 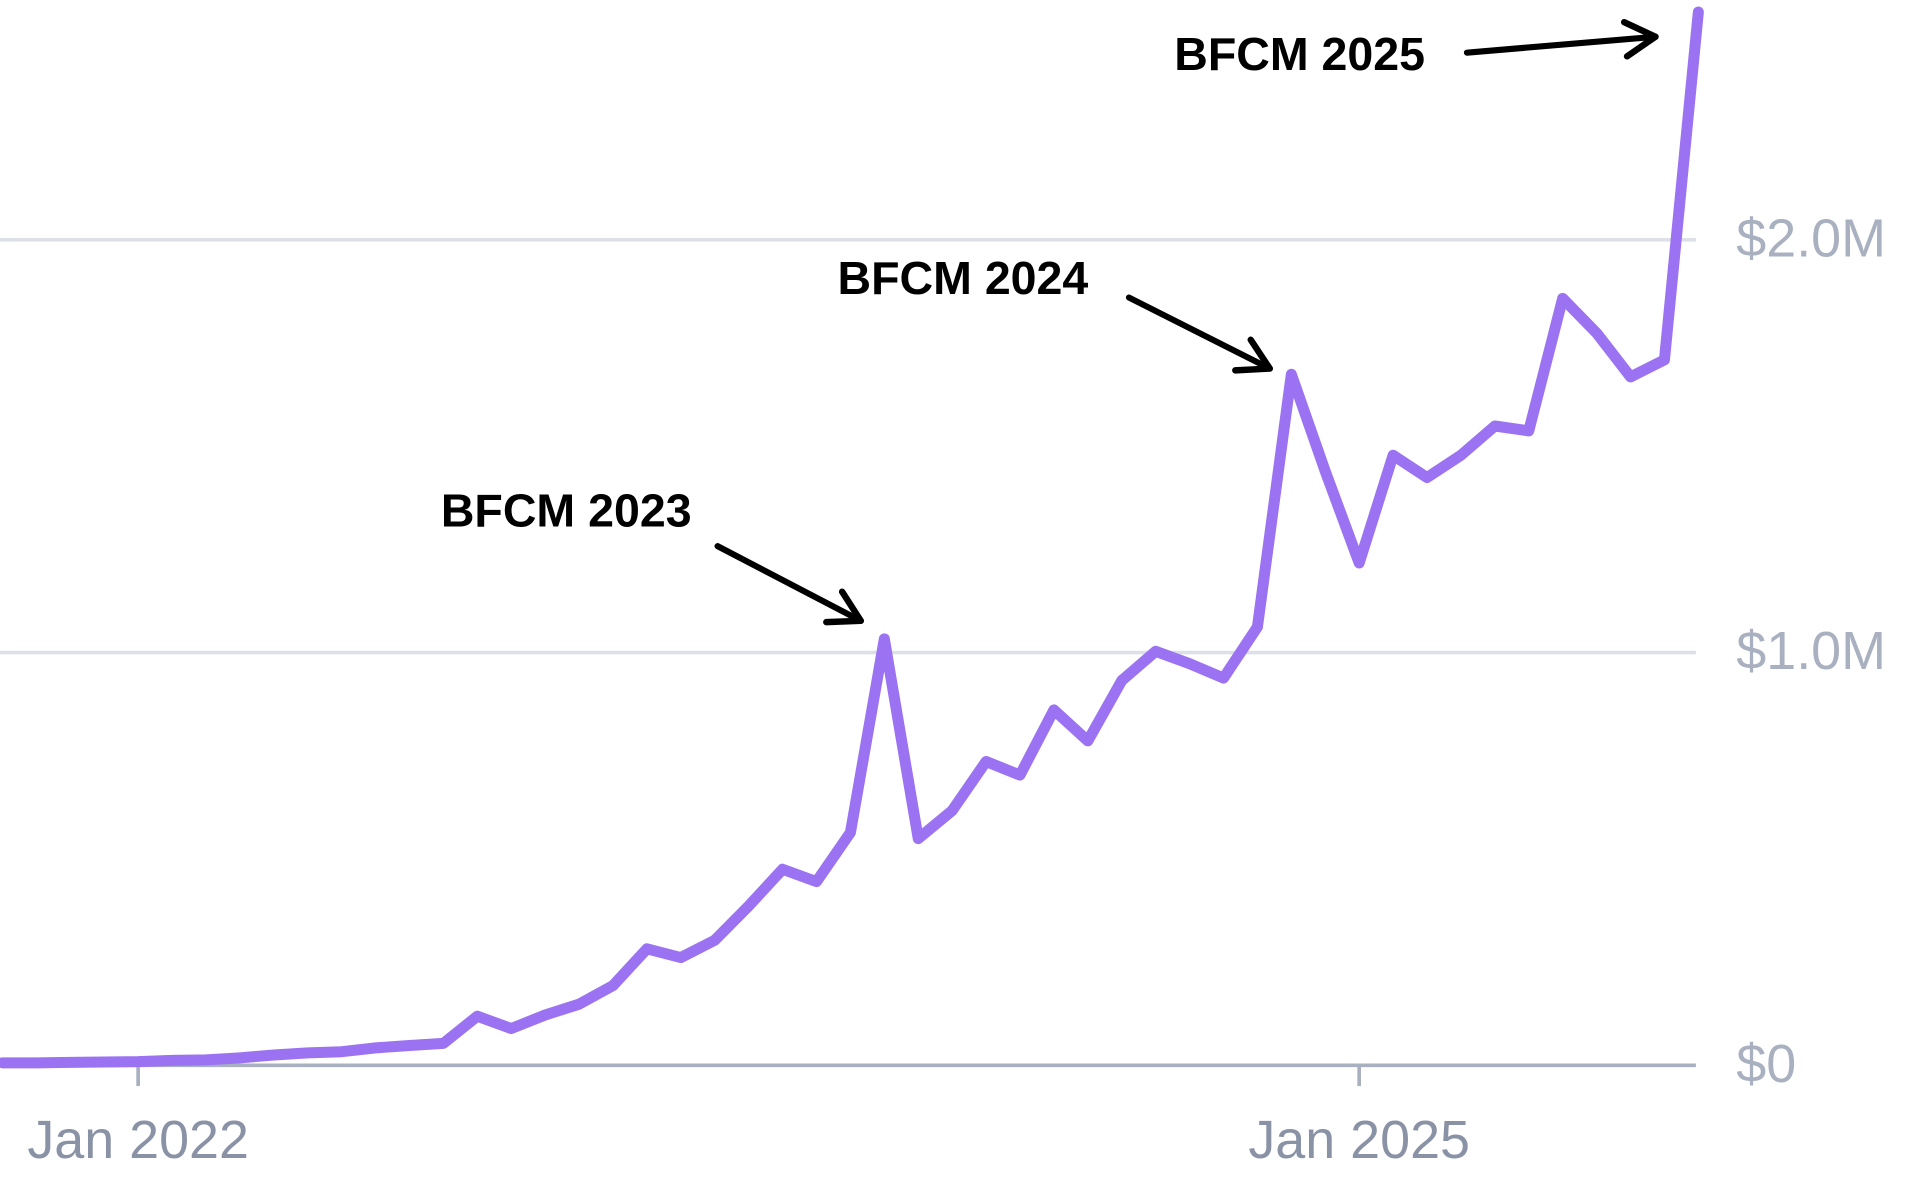 What do you see at coordinates (1766, 1064) in the screenshot?
I see `y-tick-label: $0` at bounding box center [1766, 1064].